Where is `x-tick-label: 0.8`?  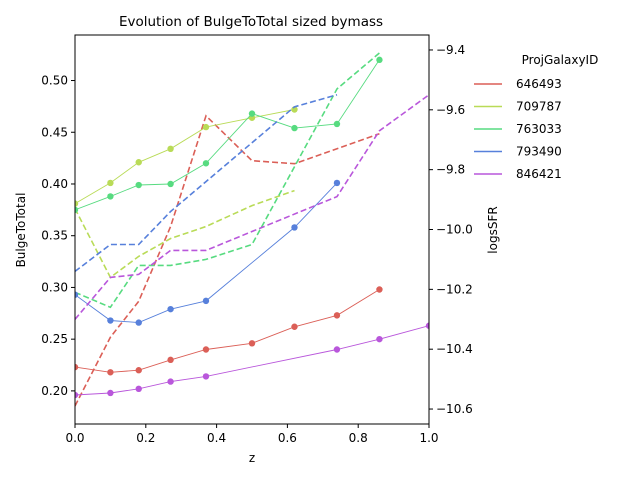
x-tick-label: 0.8 is located at coordinates (358, 438).